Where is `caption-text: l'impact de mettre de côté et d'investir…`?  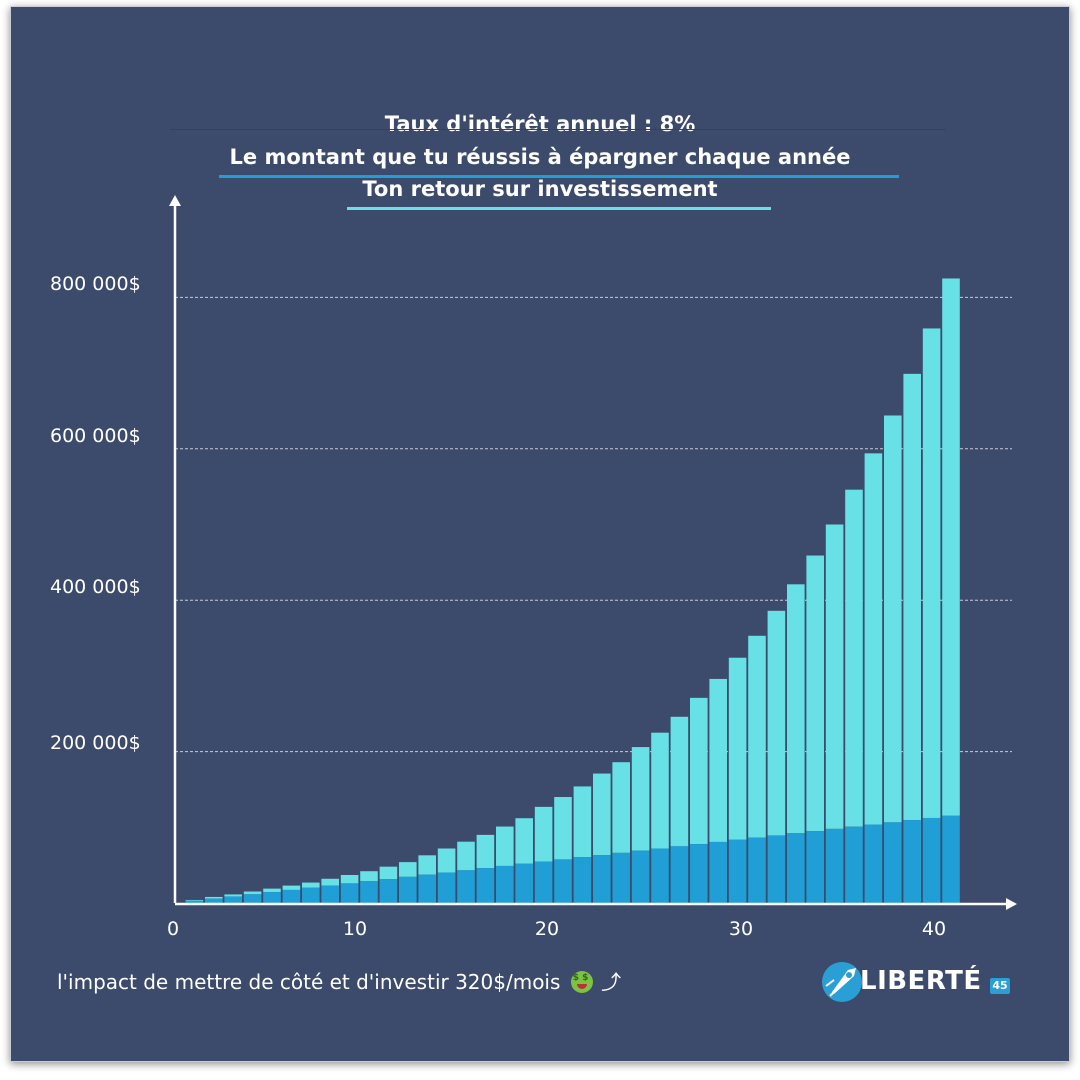 caption-text: l'impact de mettre de côté et d'investir… is located at coordinates (309, 982).